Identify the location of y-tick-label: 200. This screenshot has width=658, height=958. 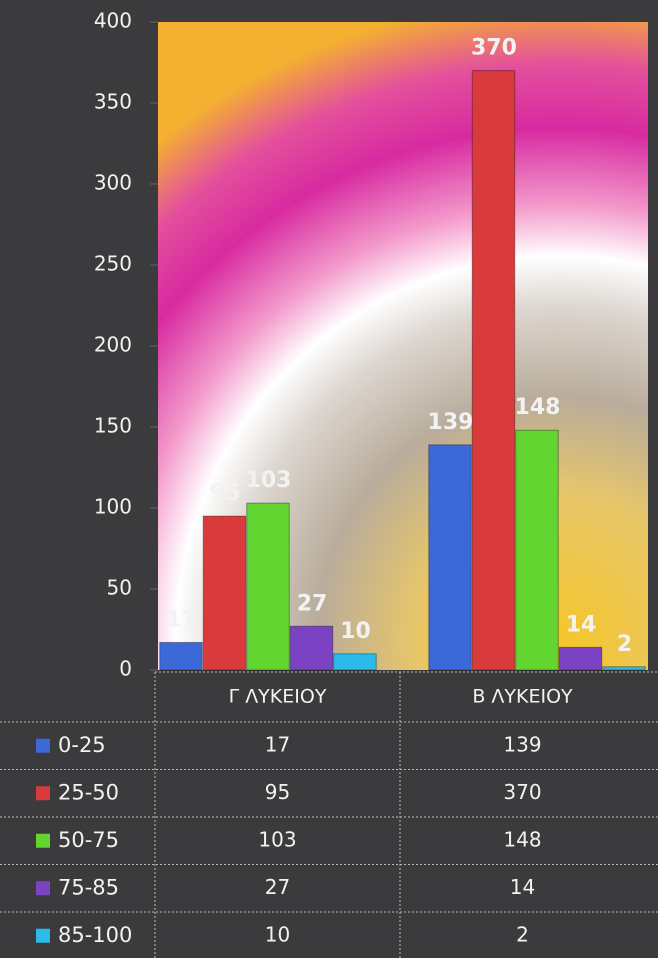
(113, 345).